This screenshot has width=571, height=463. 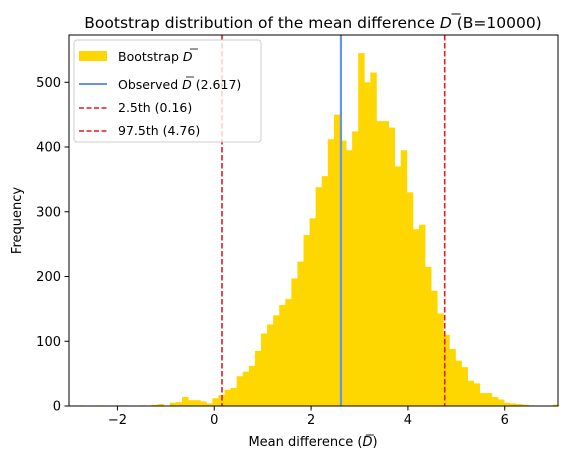 I want to click on legend-label-lower: 2.5th (0.16), so click(x=155, y=107).